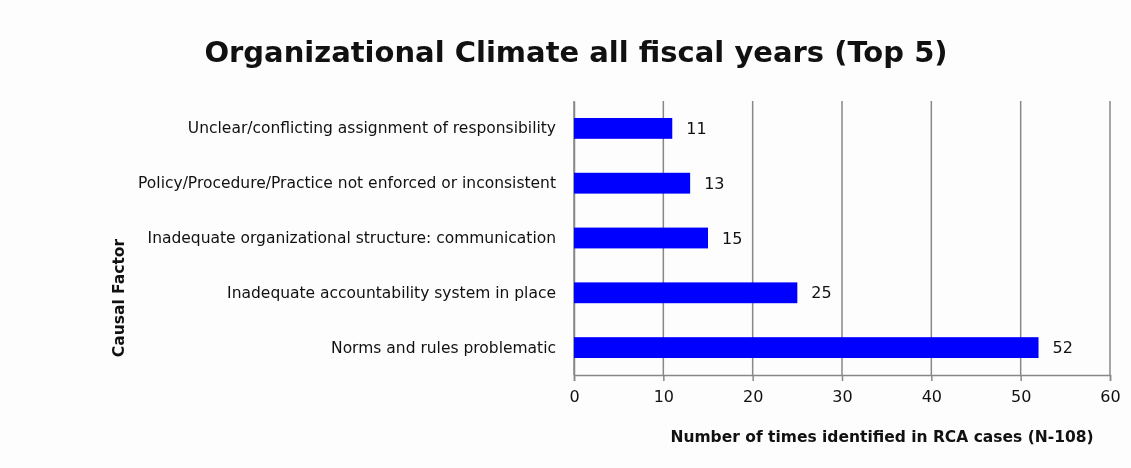  Describe the element at coordinates (1062, 348) in the screenshot. I see `data-label: 52` at that location.